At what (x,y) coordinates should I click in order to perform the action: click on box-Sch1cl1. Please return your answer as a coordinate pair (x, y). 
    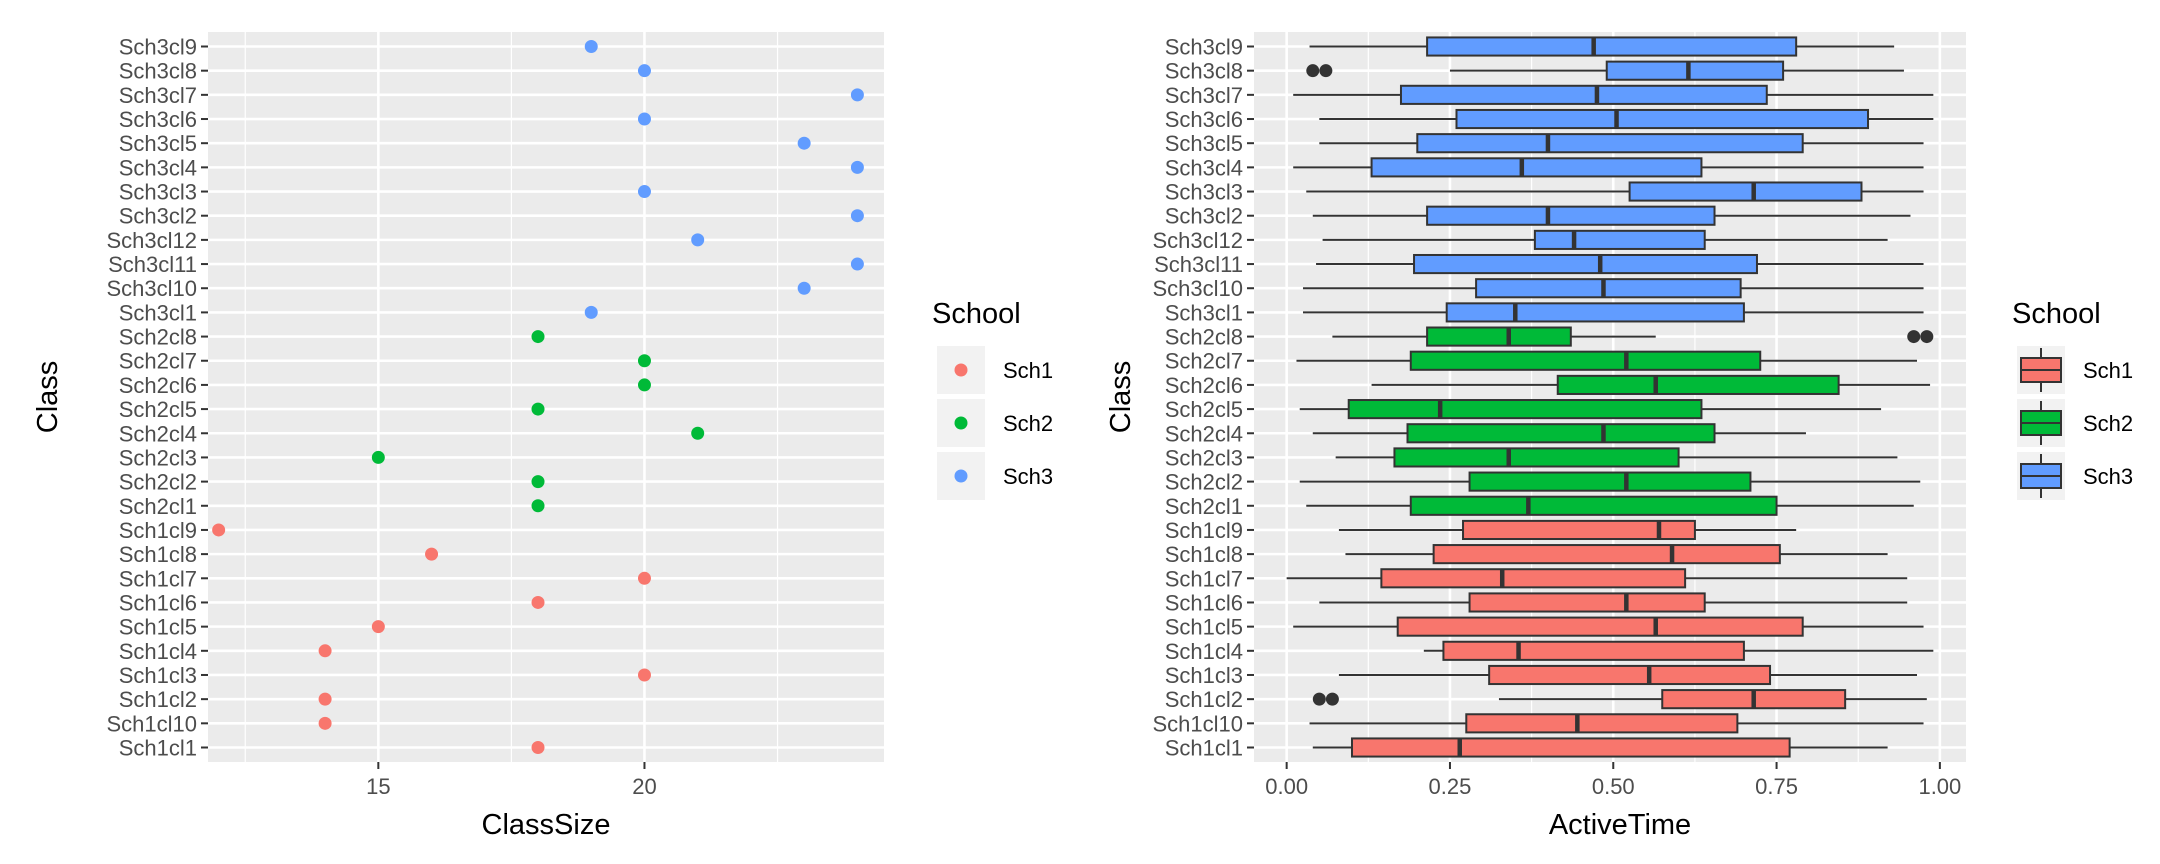
    Looking at the image, I should click on (1600, 747).